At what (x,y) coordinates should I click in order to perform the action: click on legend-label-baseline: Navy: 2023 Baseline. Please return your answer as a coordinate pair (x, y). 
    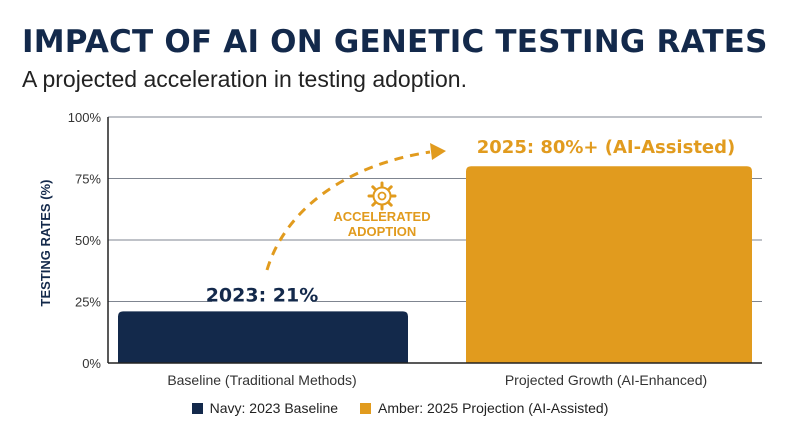
    Looking at the image, I should click on (274, 408).